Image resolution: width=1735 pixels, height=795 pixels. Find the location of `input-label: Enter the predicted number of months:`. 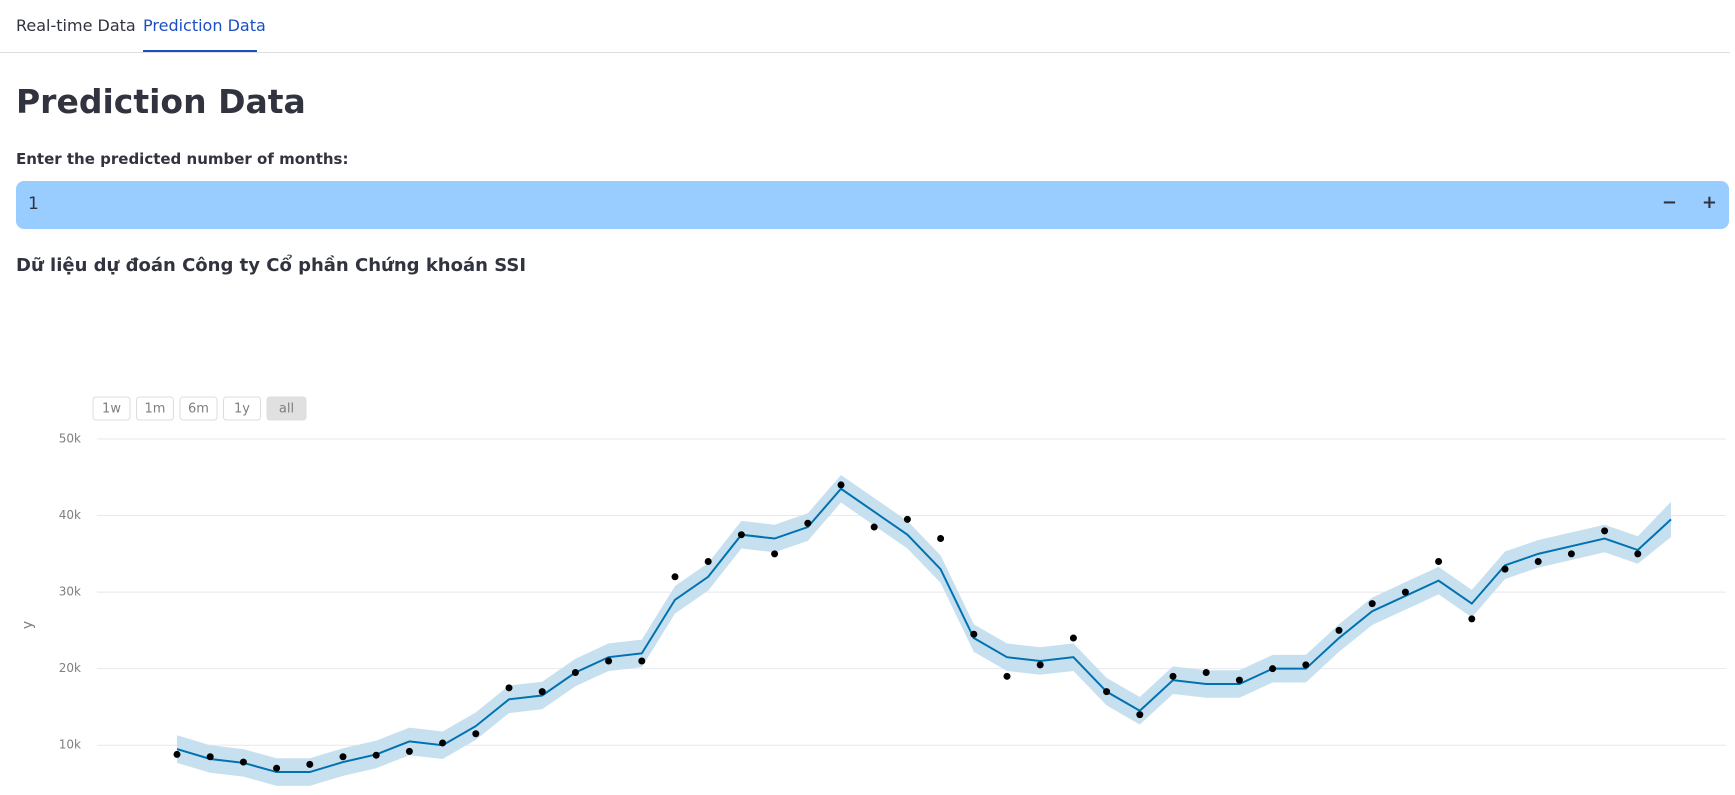

input-label: Enter the predicted number of months: is located at coordinates (182, 159).